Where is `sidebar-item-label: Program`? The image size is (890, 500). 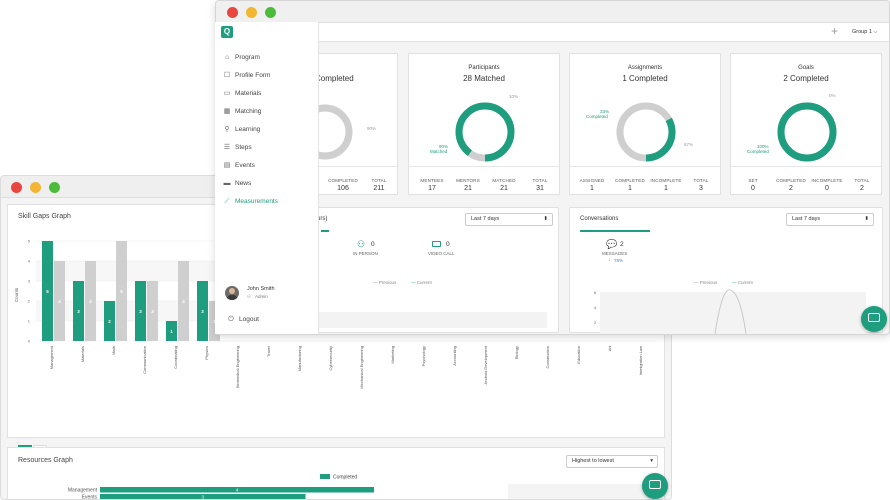
sidebar-item-label: Program is located at coordinates (247, 57).